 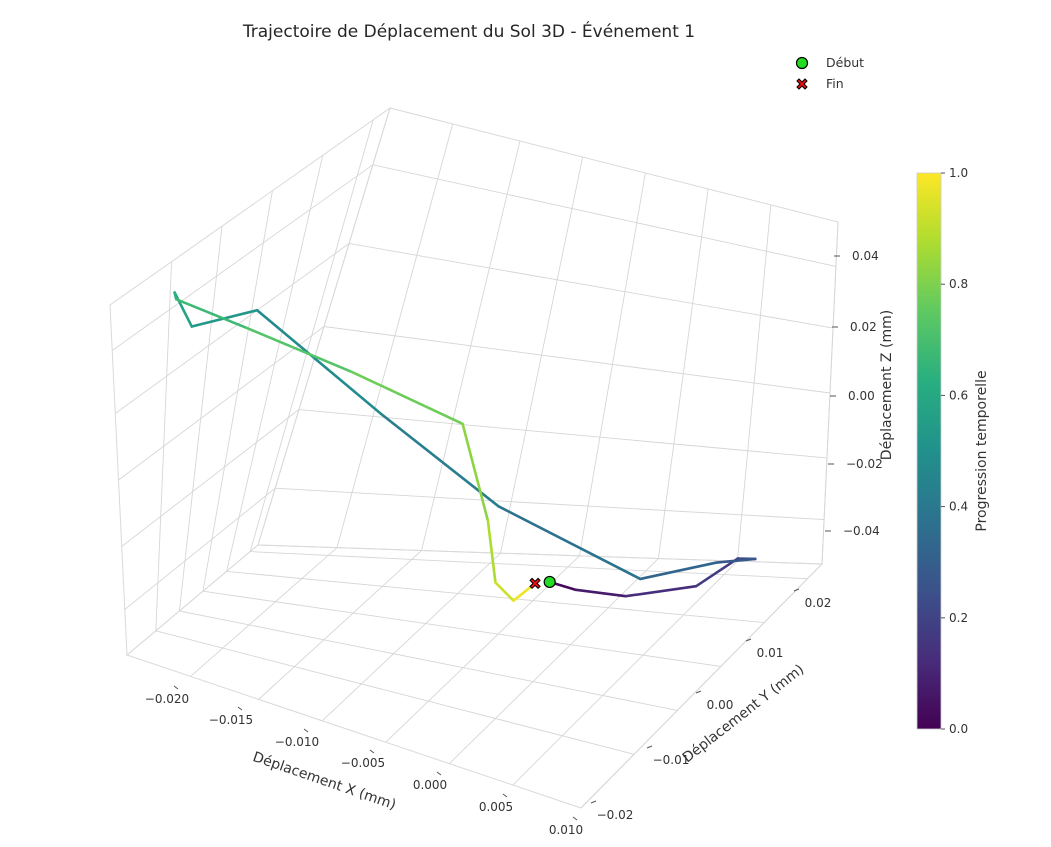 What do you see at coordinates (549, 582) in the screenshot?
I see `start-marker` at bounding box center [549, 582].